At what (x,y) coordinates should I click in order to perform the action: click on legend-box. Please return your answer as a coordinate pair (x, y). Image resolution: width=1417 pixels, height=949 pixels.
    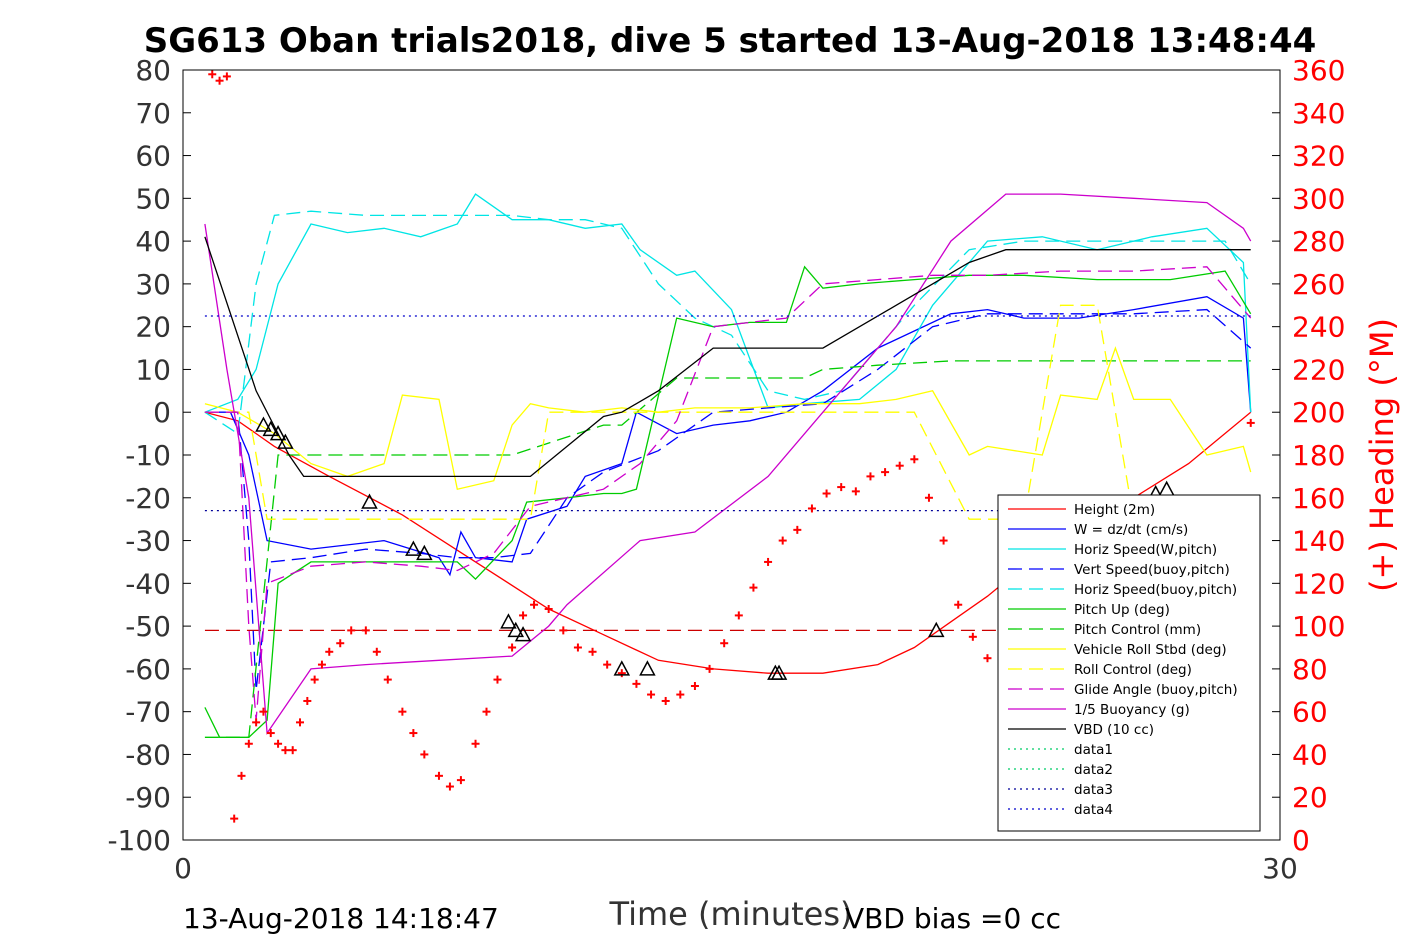
    Looking at the image, I should click on (1129, 663).